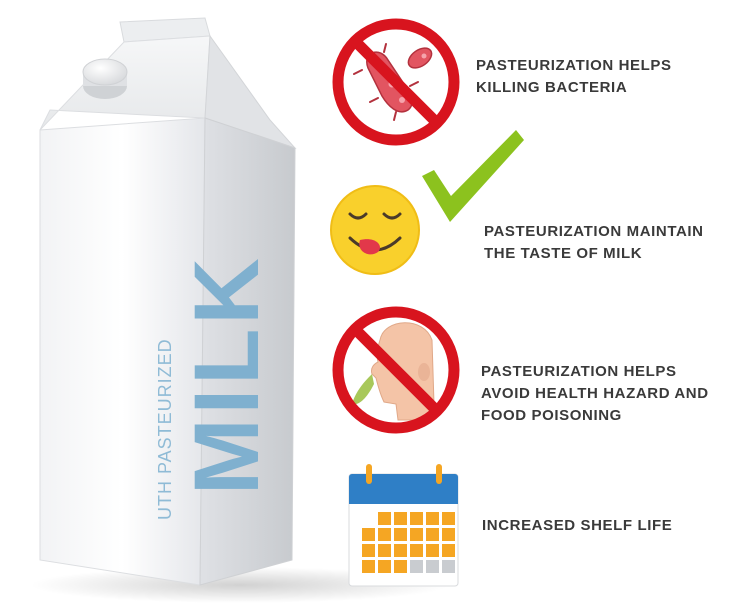  Describe the element at coordinates (563, 253) in the screenshot. I see `benefit-line: THE TASTE OF MILK` at that location.